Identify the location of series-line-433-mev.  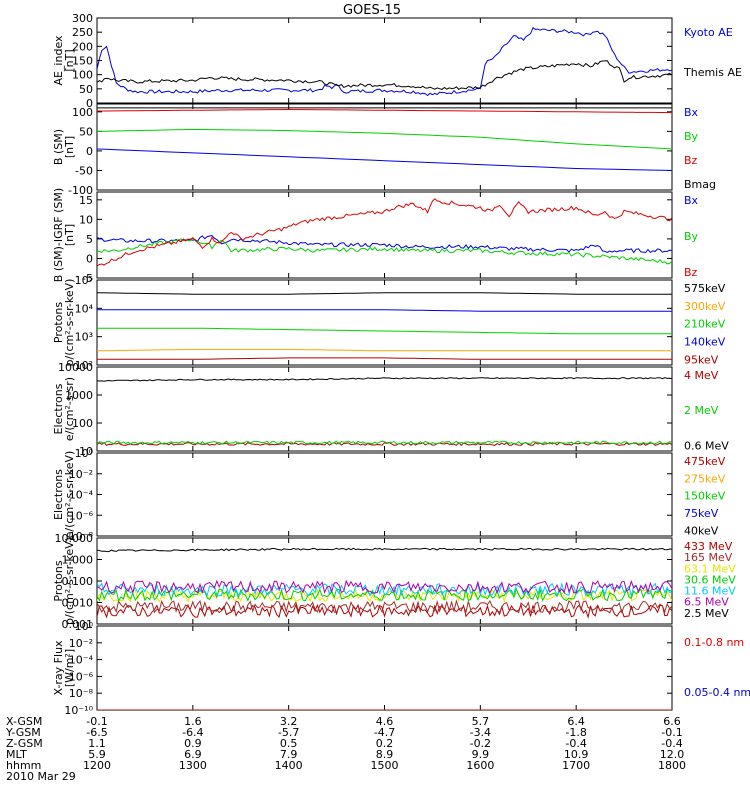
(384, 611).